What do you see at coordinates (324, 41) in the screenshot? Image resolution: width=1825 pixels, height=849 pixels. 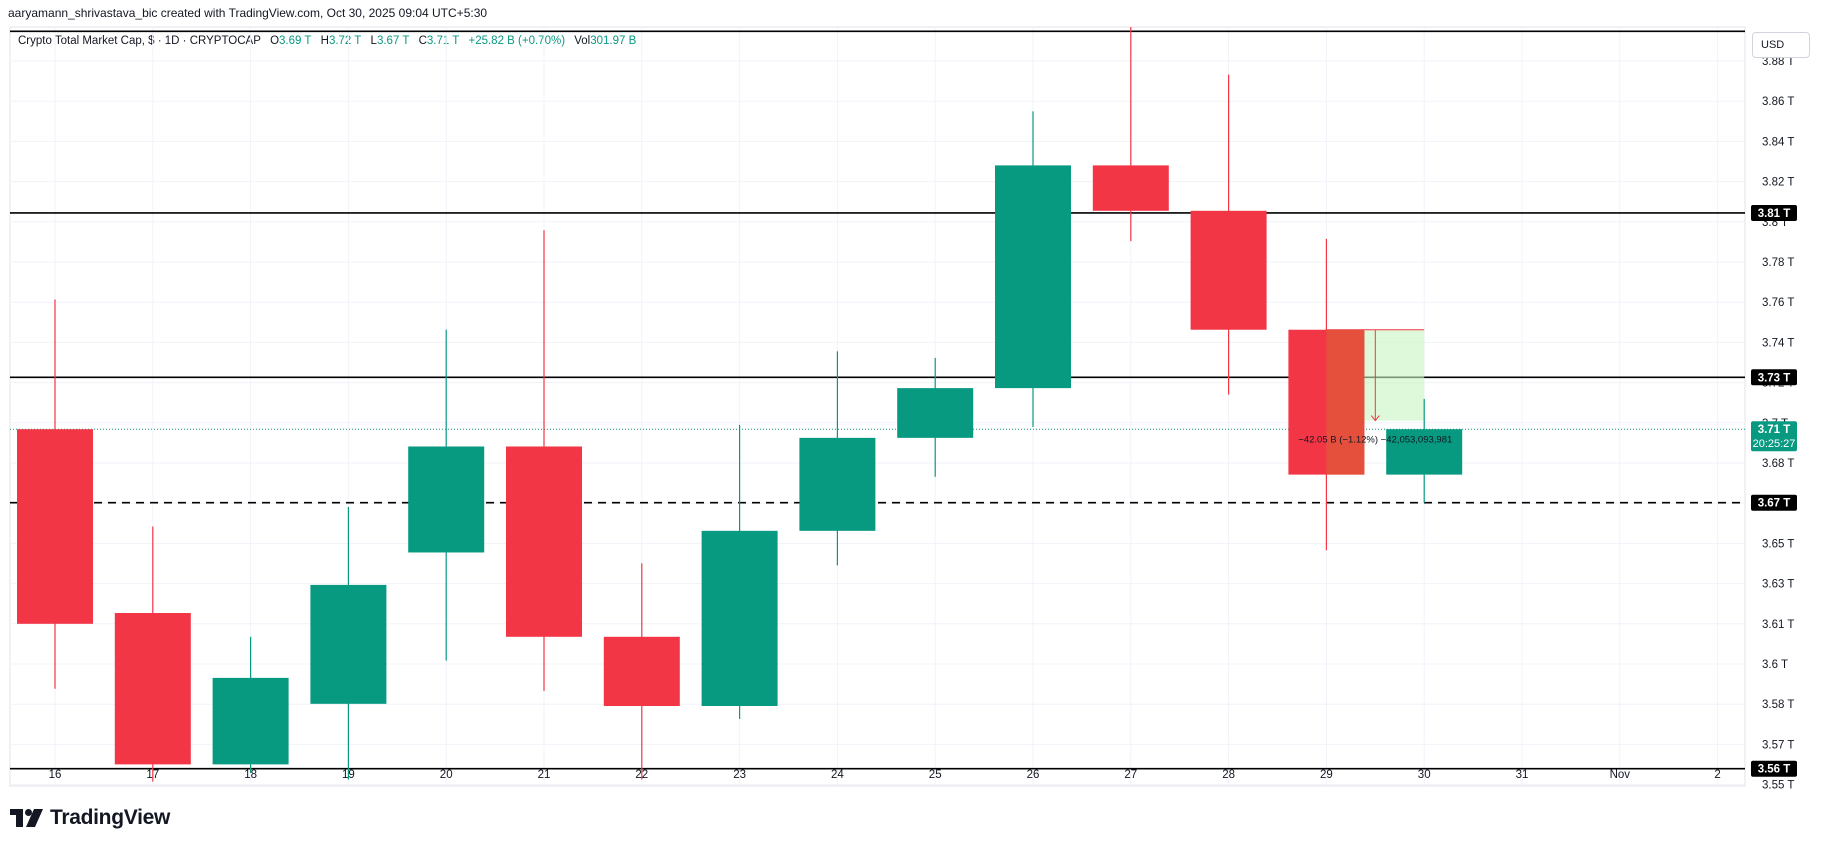 I see `high-label: H` at bounding box center [324, 41].